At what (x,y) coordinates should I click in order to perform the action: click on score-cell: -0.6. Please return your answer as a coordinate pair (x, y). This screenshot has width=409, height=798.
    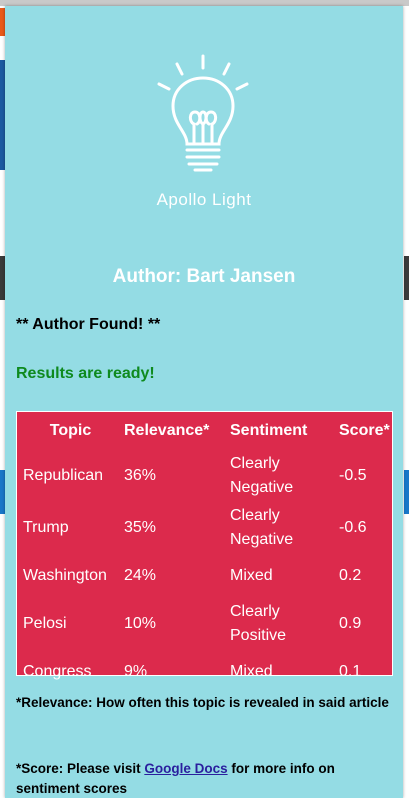
    Looking at the image, I should click on (353, 527).